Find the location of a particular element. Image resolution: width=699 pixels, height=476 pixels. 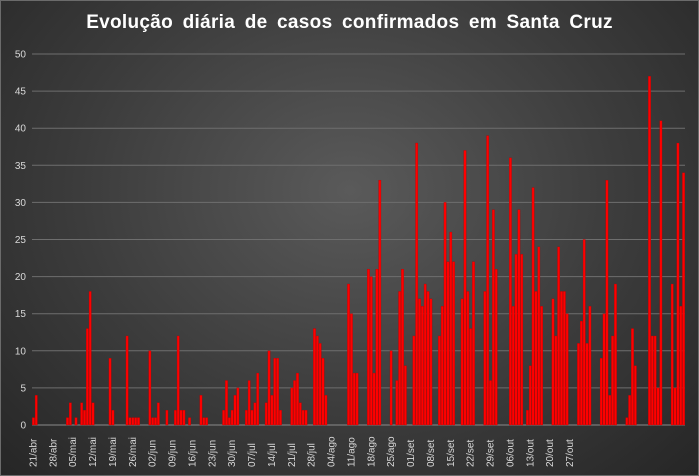

x-tick-label: 15/set is located at coordinates (451, 453).